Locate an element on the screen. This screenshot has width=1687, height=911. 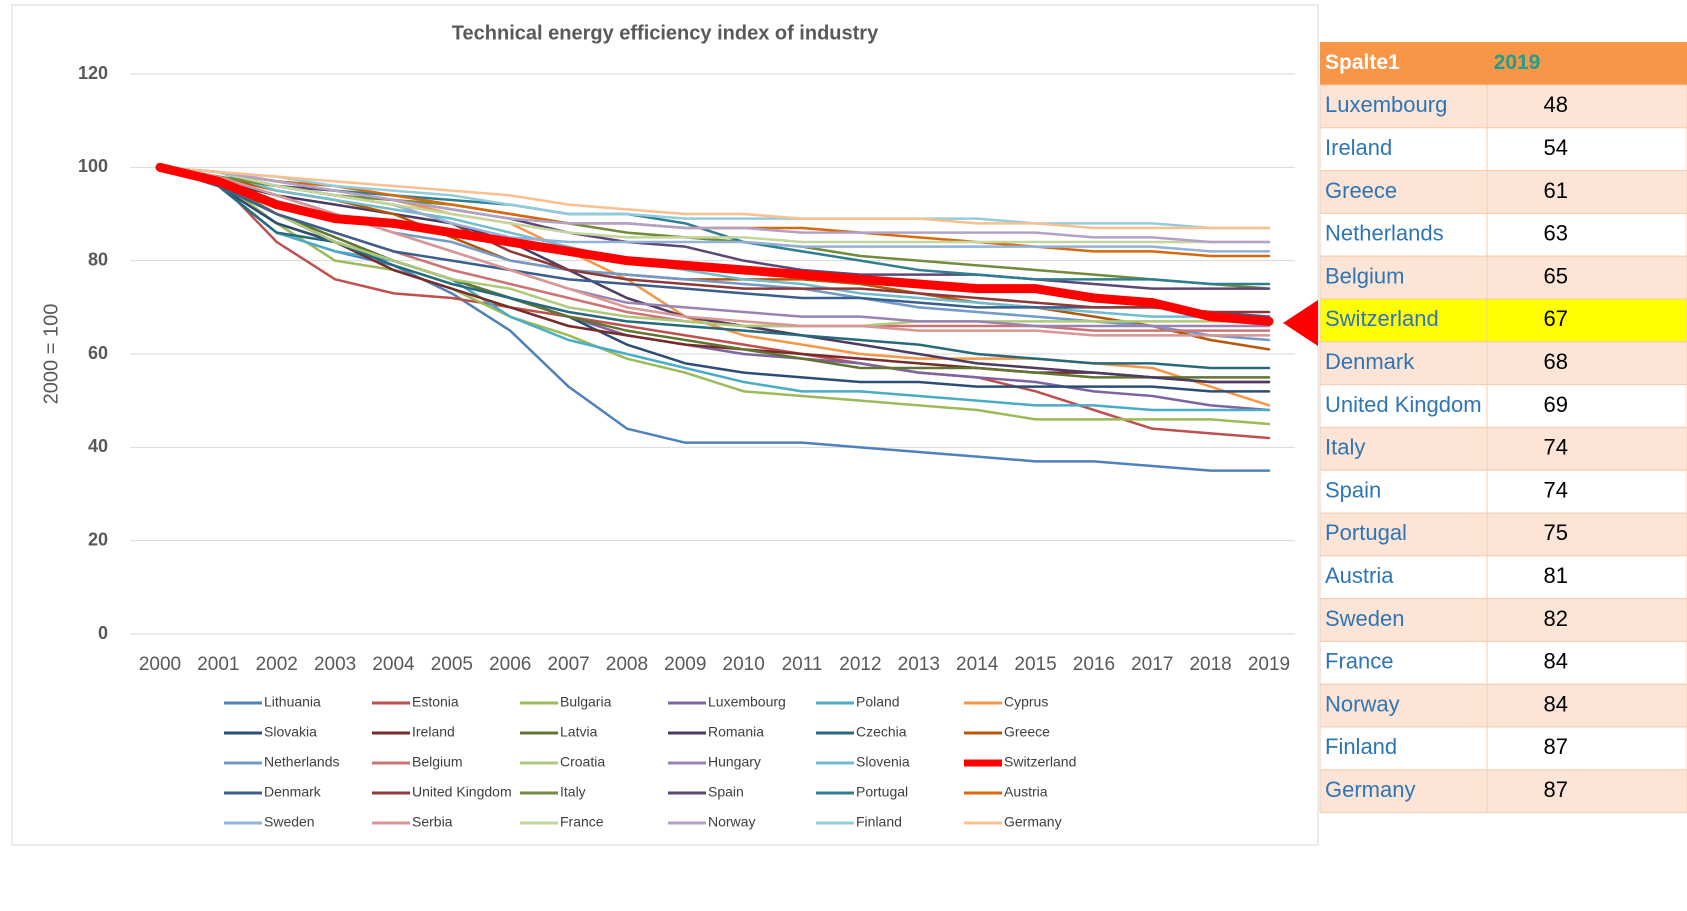
table-cell: 69 is located at coordinates (1556, 404).